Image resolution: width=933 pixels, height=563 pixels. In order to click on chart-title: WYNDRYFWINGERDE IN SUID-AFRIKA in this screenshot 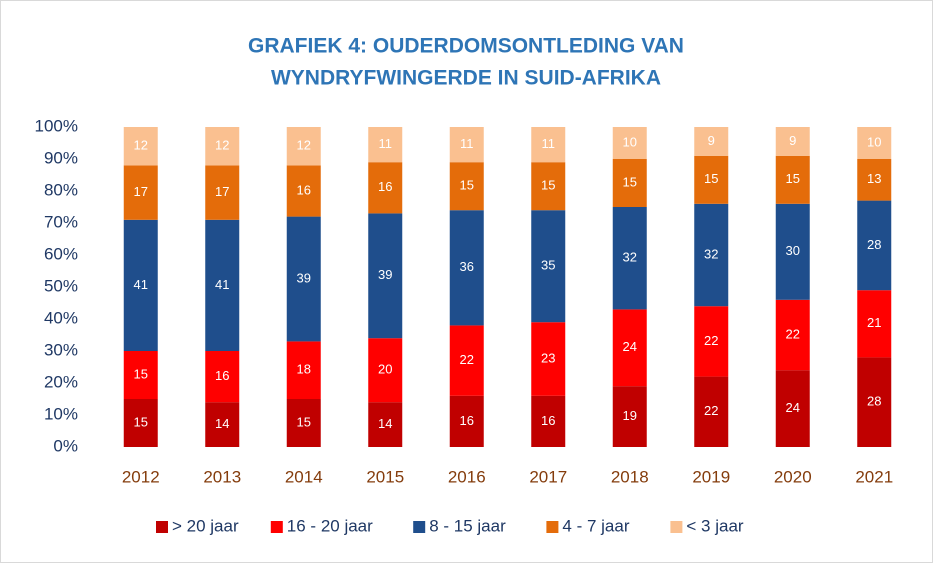, I will do `click(466, 78)`.